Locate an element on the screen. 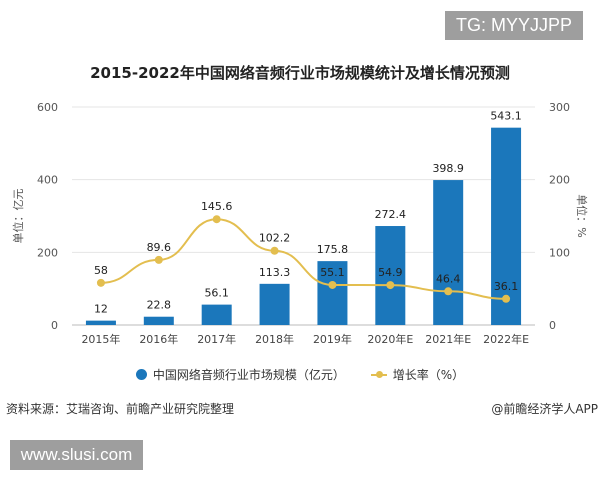 The image size is (600, 480). chart-title: 2015-2022年中国网络音频行业市场规模统计及增长情况预测 is located at coordinates (300, 73).